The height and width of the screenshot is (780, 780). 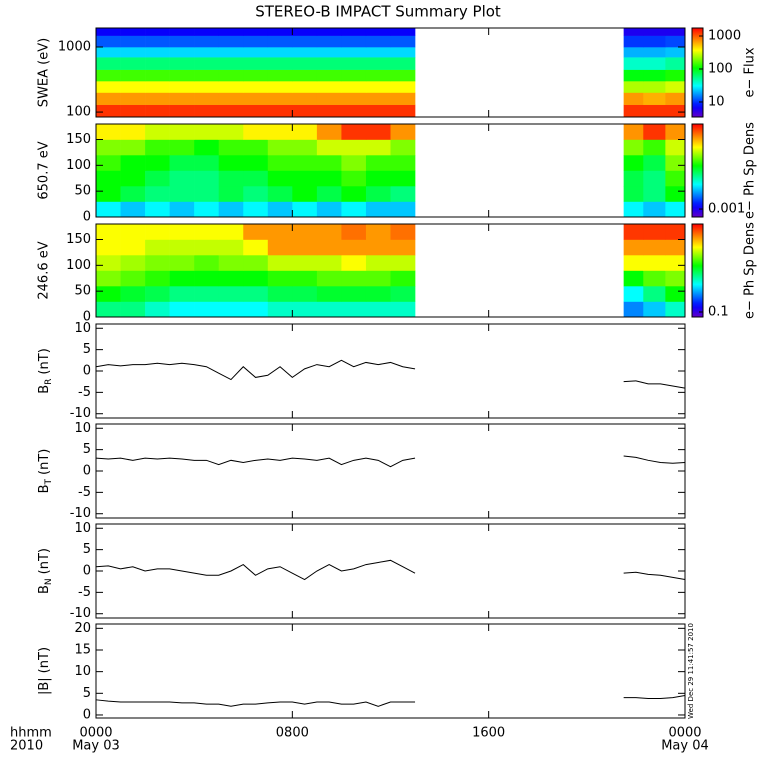 I want to click on y-tick-label: 1000, so click(x=74, y=47).